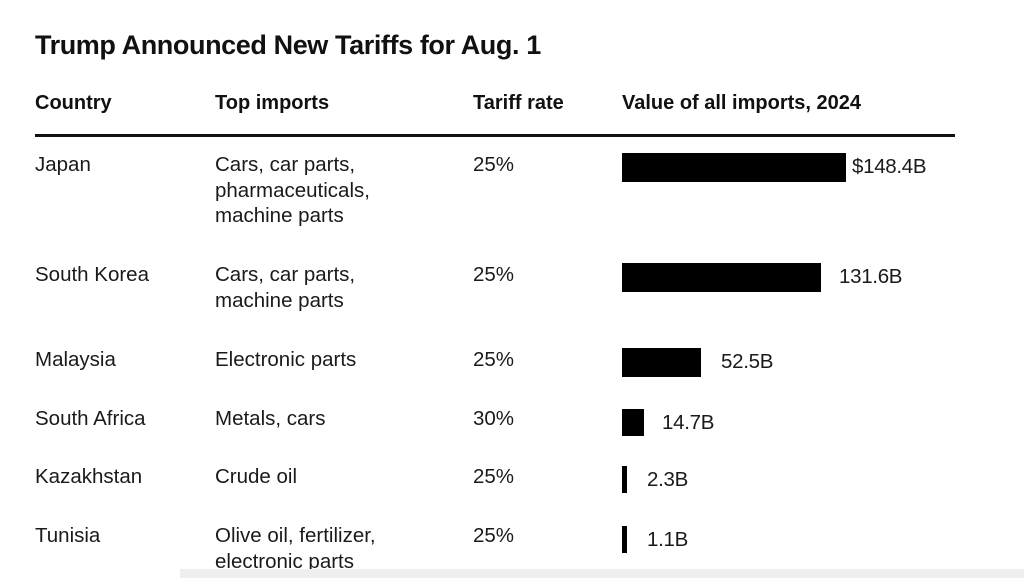  I want to click on import-value-label: 2.3B, so click(667, 479).